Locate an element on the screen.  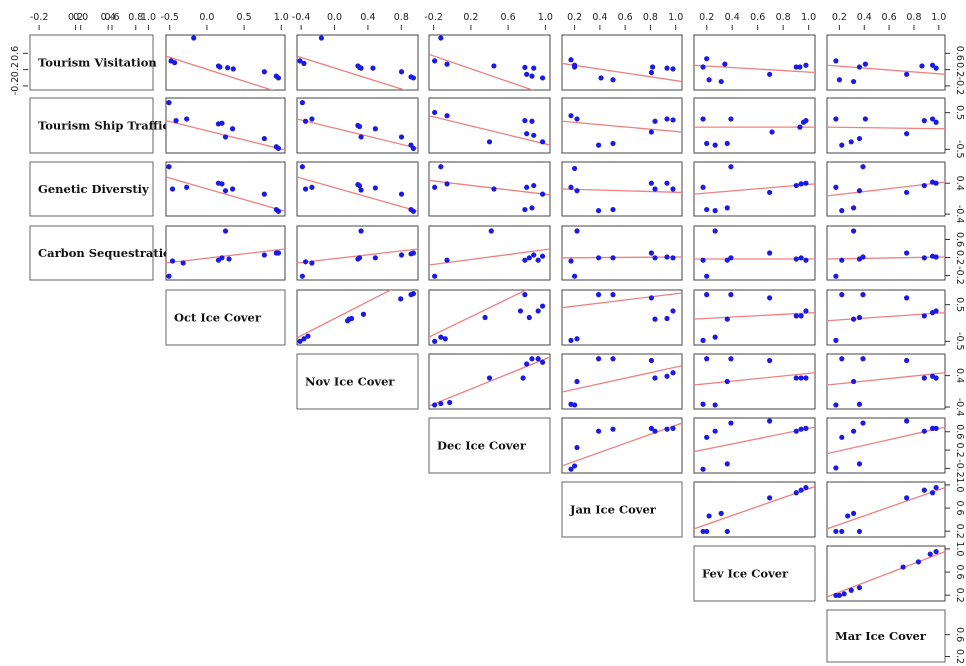
regression-line is located at coordinates (622, 444).